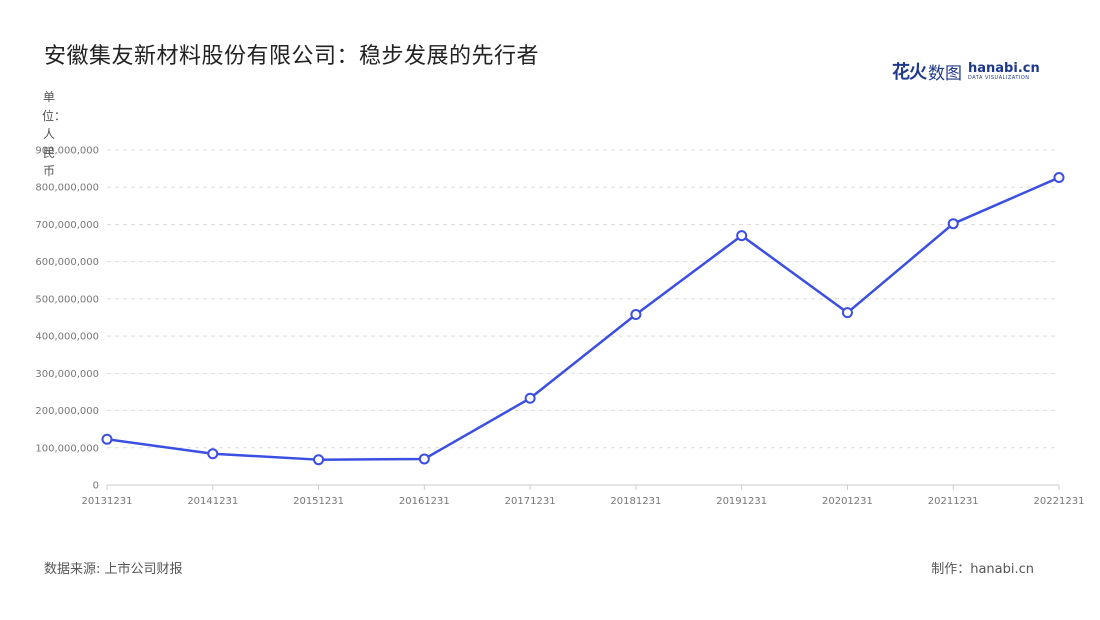  What do you see at coordinates (54, 134) in the screenshot?
I see `y-axis-unit-label: 单位：人民币` at bounding box center [54, 134].